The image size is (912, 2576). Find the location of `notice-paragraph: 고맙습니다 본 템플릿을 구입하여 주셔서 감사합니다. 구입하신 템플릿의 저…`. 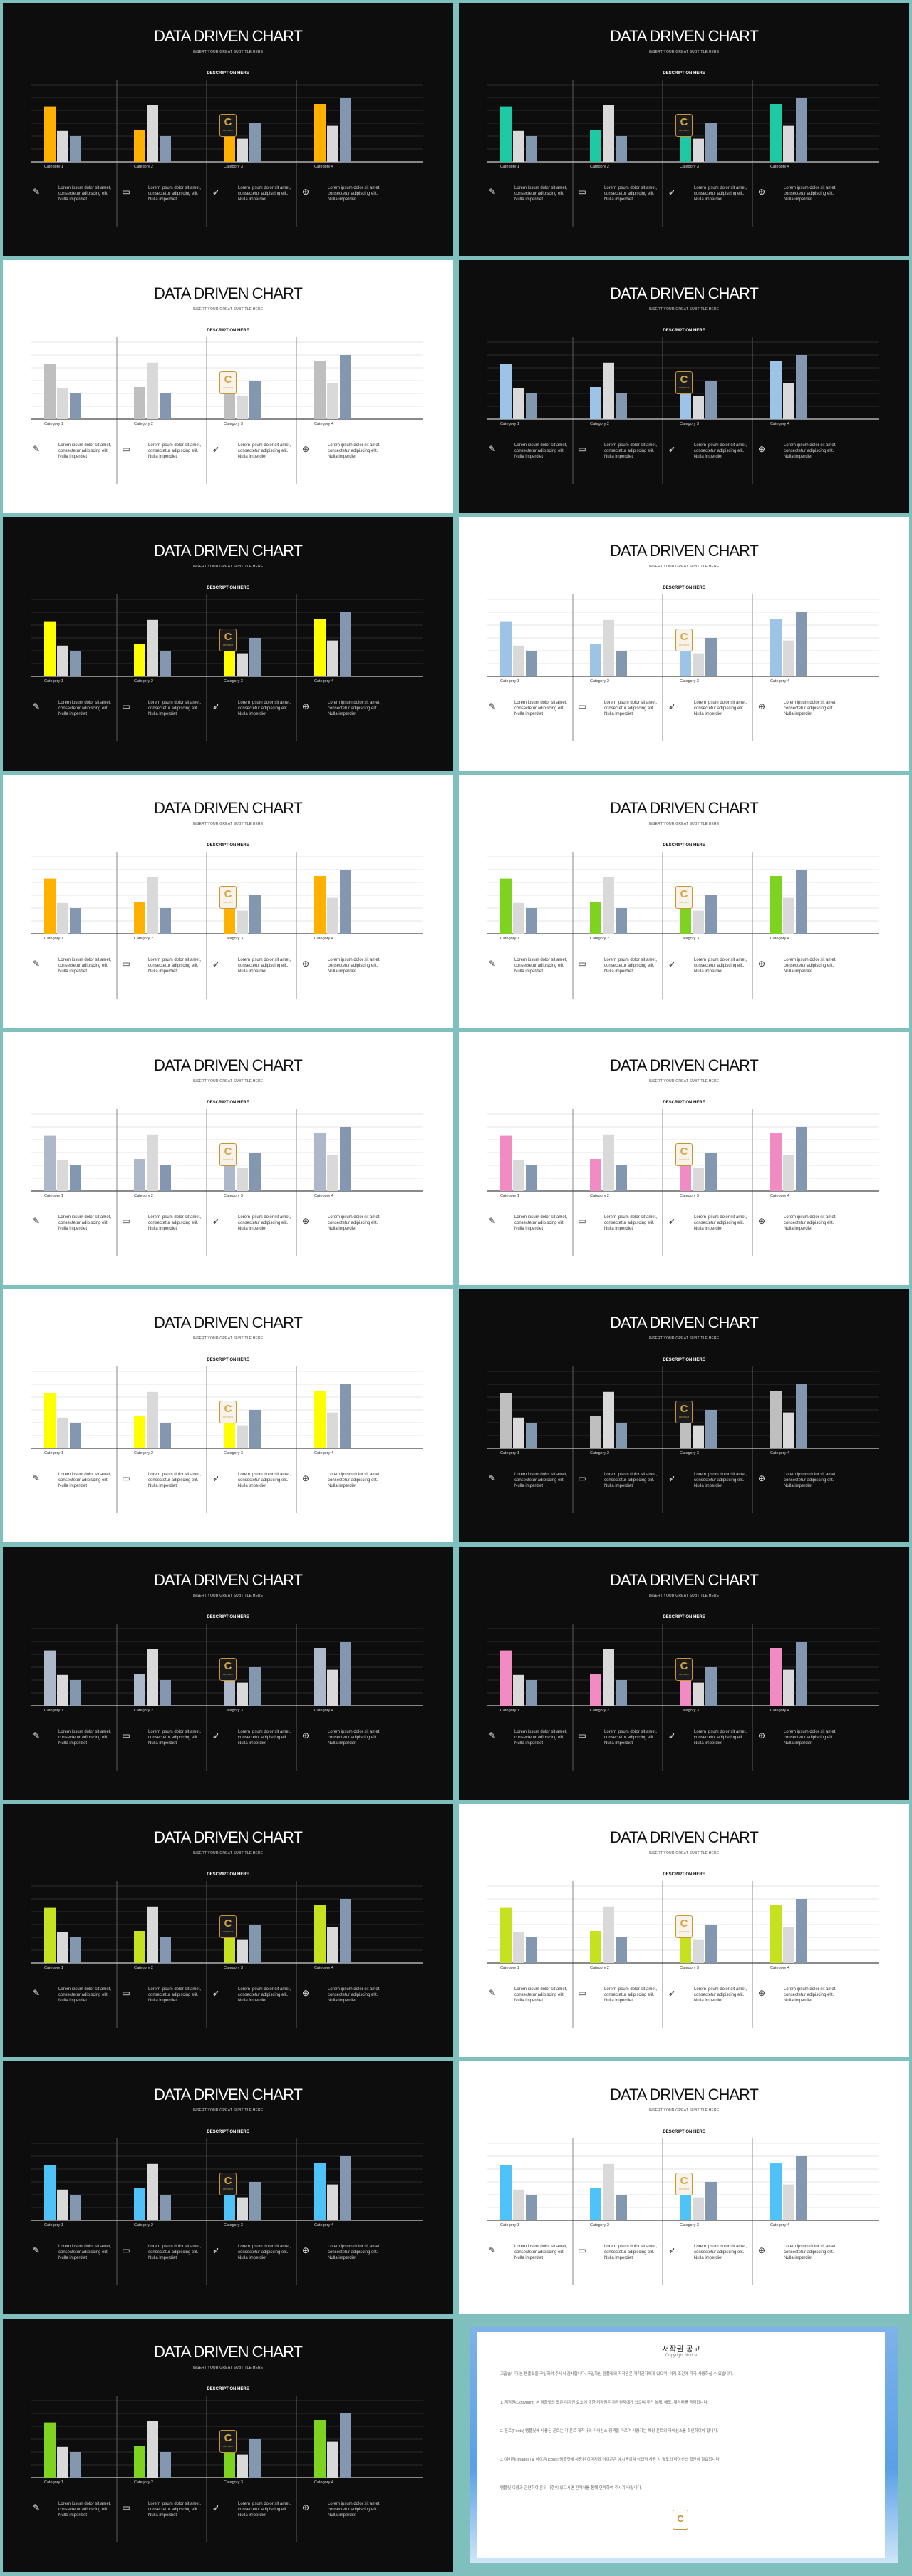

notice-paragraph: 고맙습니다 본 템플릿을 구입하여 주셔서 감사합니다. 구입하신 템플릿의 저… is located at coordinates (617, 2374).